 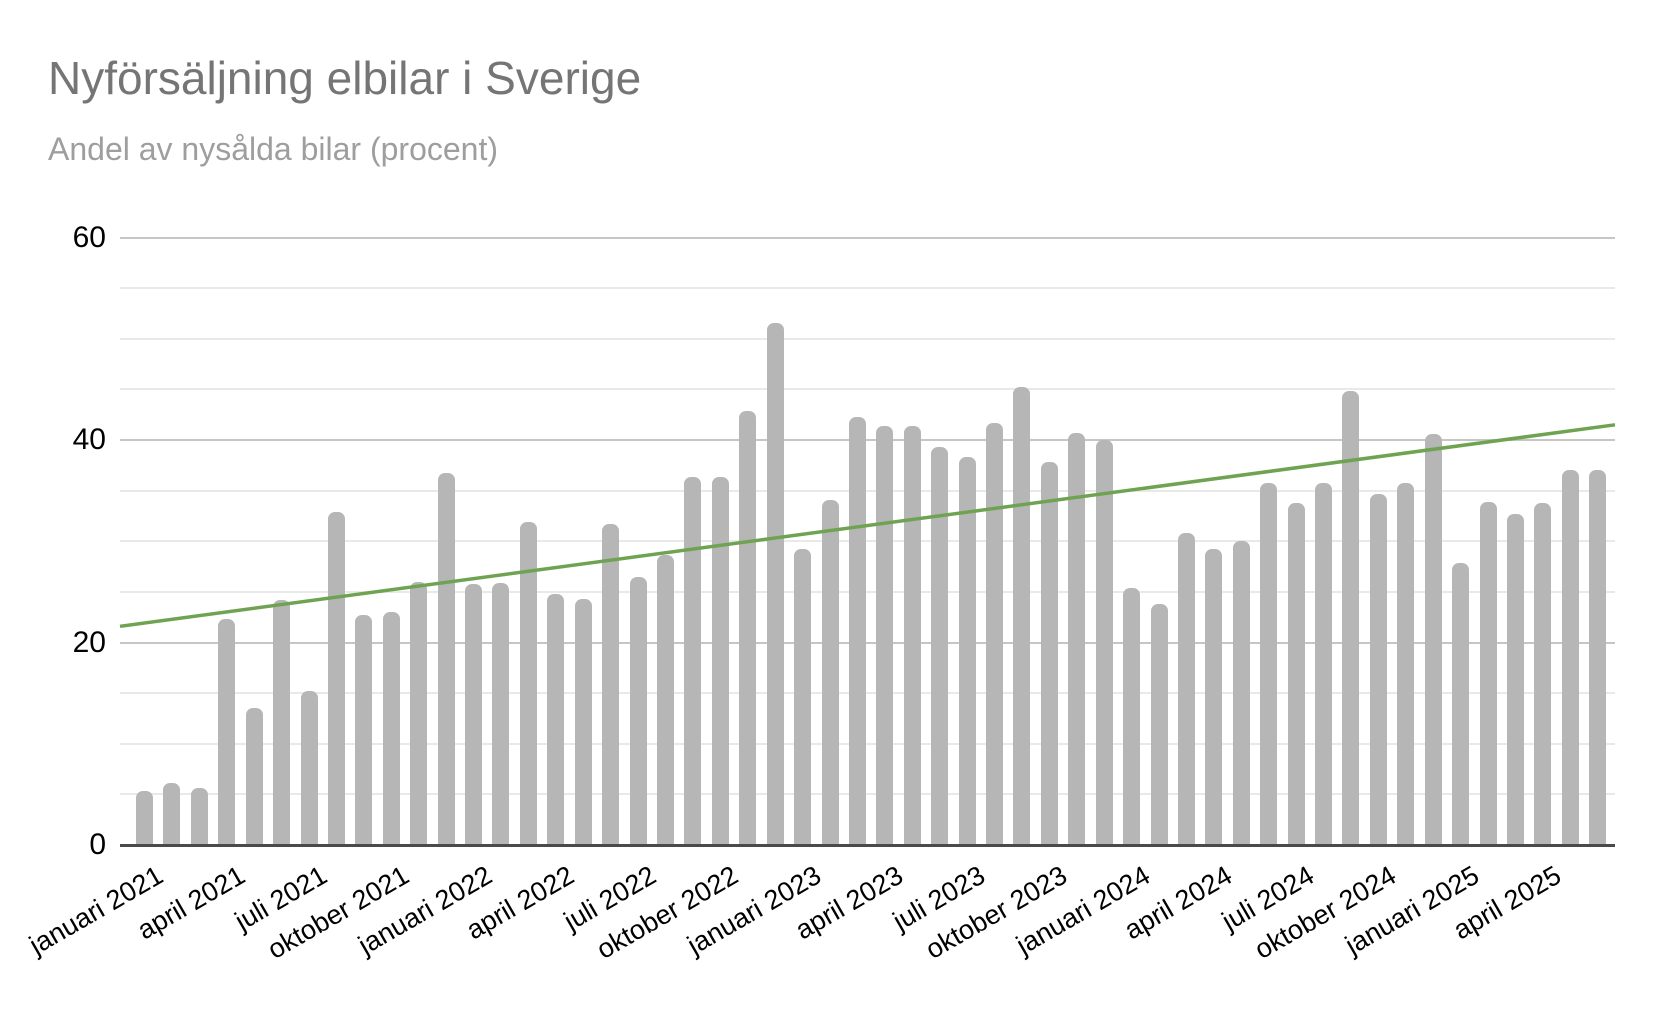 What do you see at coordinates (345, 78) in the screenshot?
I see `chart-title: Nyförsäljning elbilar i Sverige` at bounding box center [345, 78].